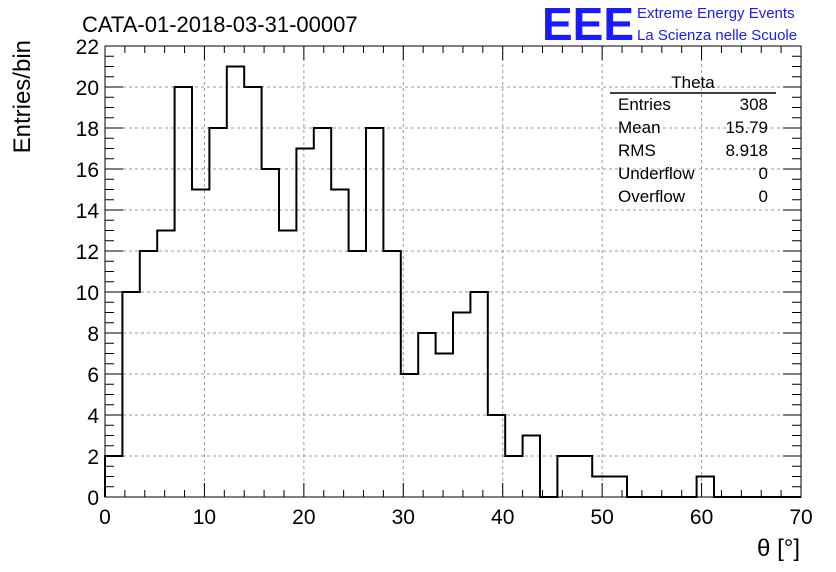  What do you see at coordinates (754, 104) in the screenshot?
I see `stats-row-value: 308` at bounding box center [754, 104].